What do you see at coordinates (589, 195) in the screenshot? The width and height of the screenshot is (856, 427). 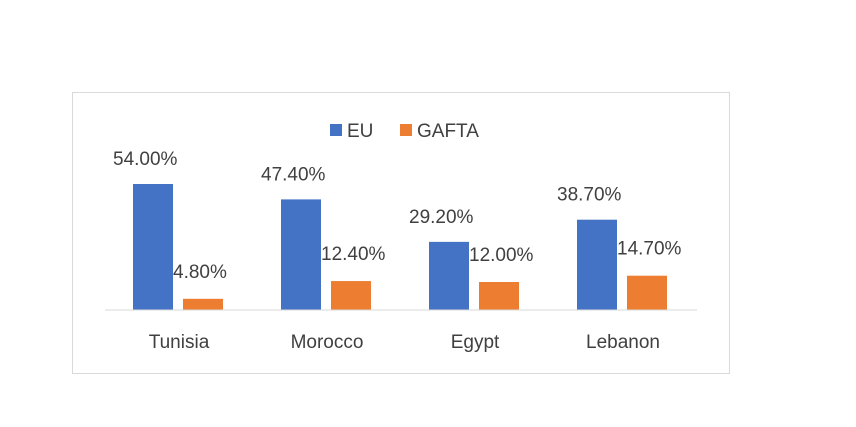 I see `data-label-eu-lebanon: 38.70%` at bounding box center [589, 195].